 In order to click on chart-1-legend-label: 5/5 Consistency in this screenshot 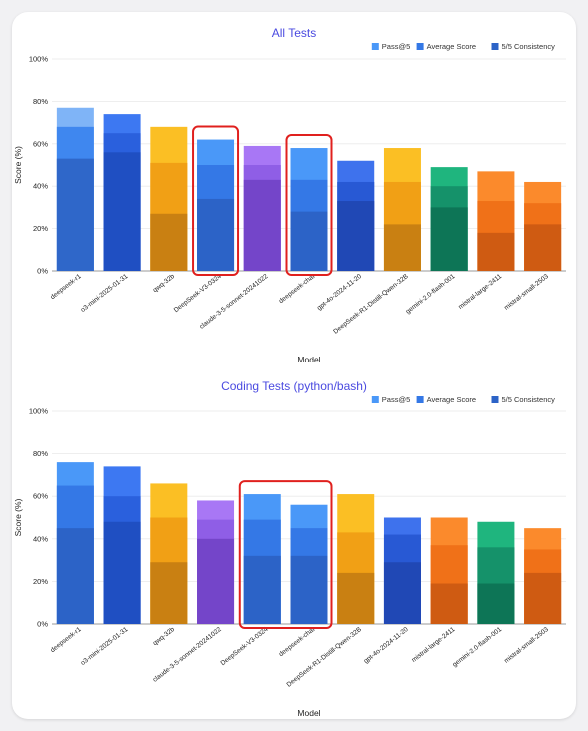, I will do `click(529, 399)`.